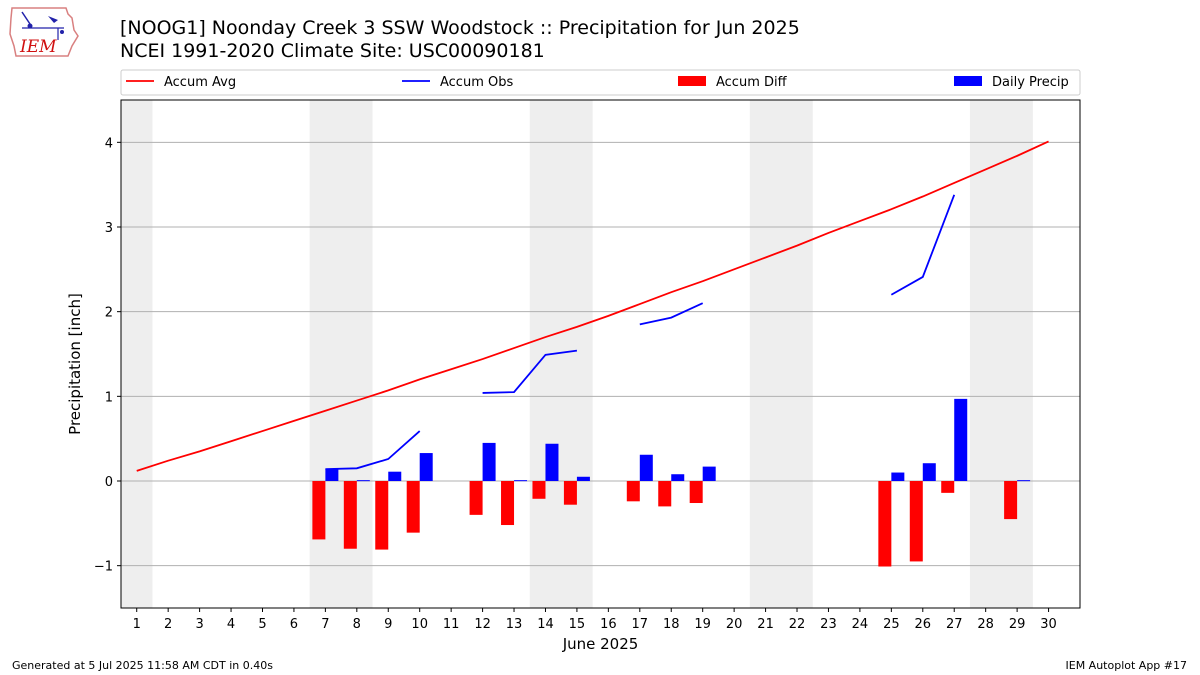 The height and width of the screenshot is (675, 1200). Describe the element at coordinates (671, 624) in the screenshot. I see `x-tick-label: 18` at that location.